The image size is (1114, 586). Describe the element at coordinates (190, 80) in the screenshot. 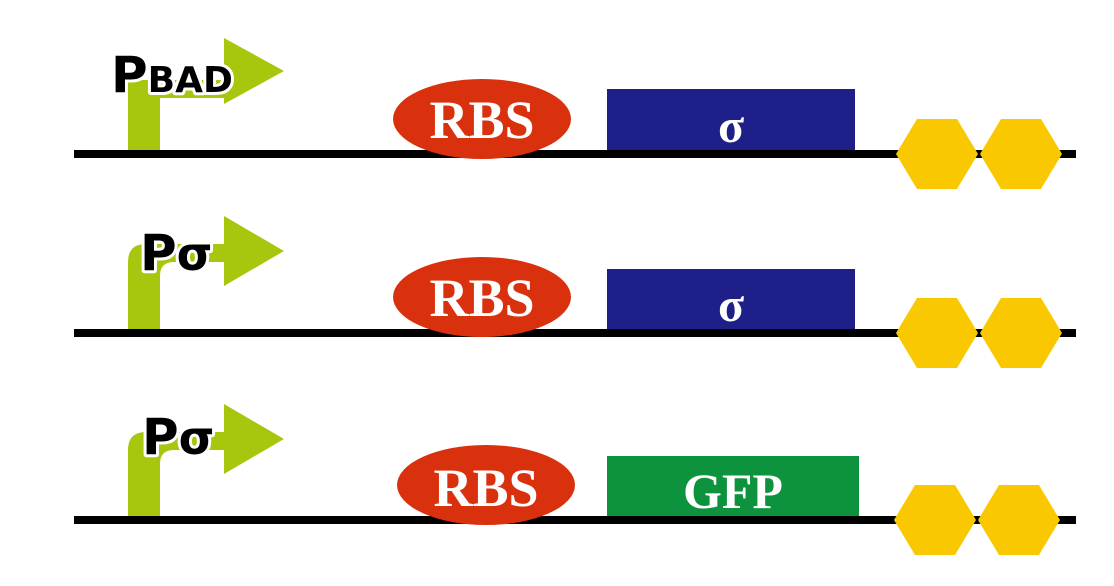

I see `promoter-label-sub: BAD` at that location.